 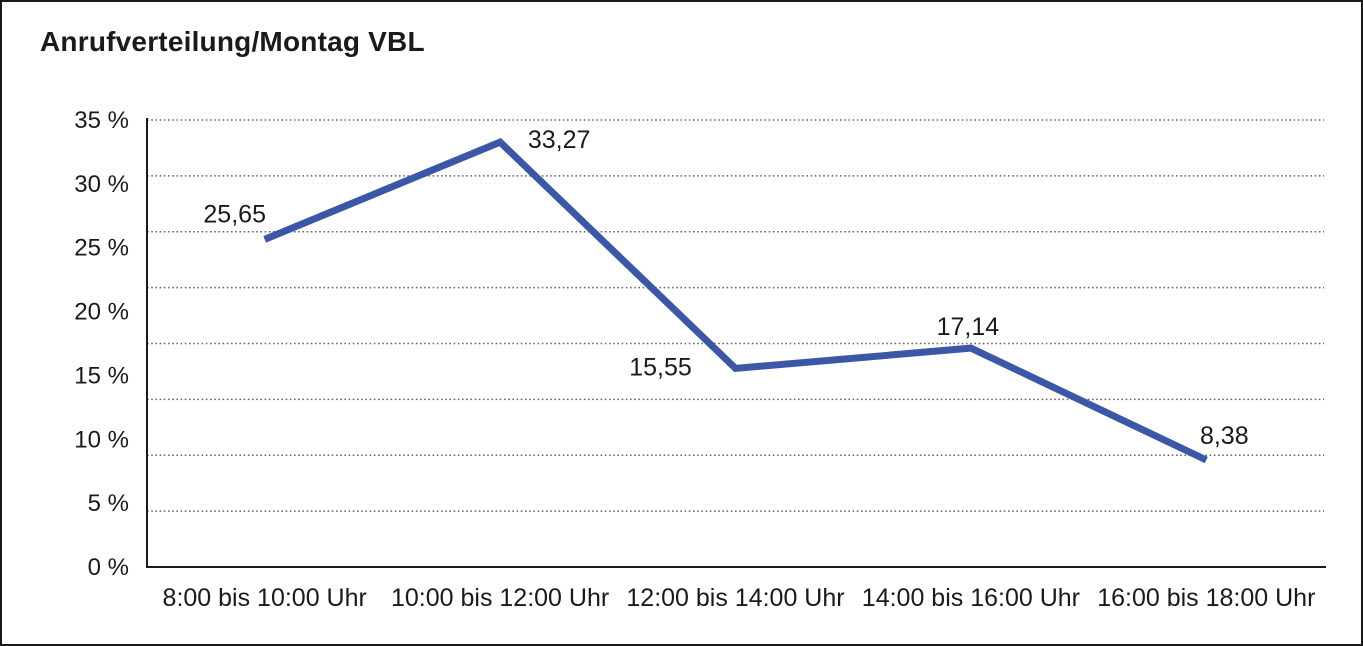 What do you see at coordinates (234, 214) in the screenshot?
I see `data-label: 25,65` at bounding box center [234, 214].